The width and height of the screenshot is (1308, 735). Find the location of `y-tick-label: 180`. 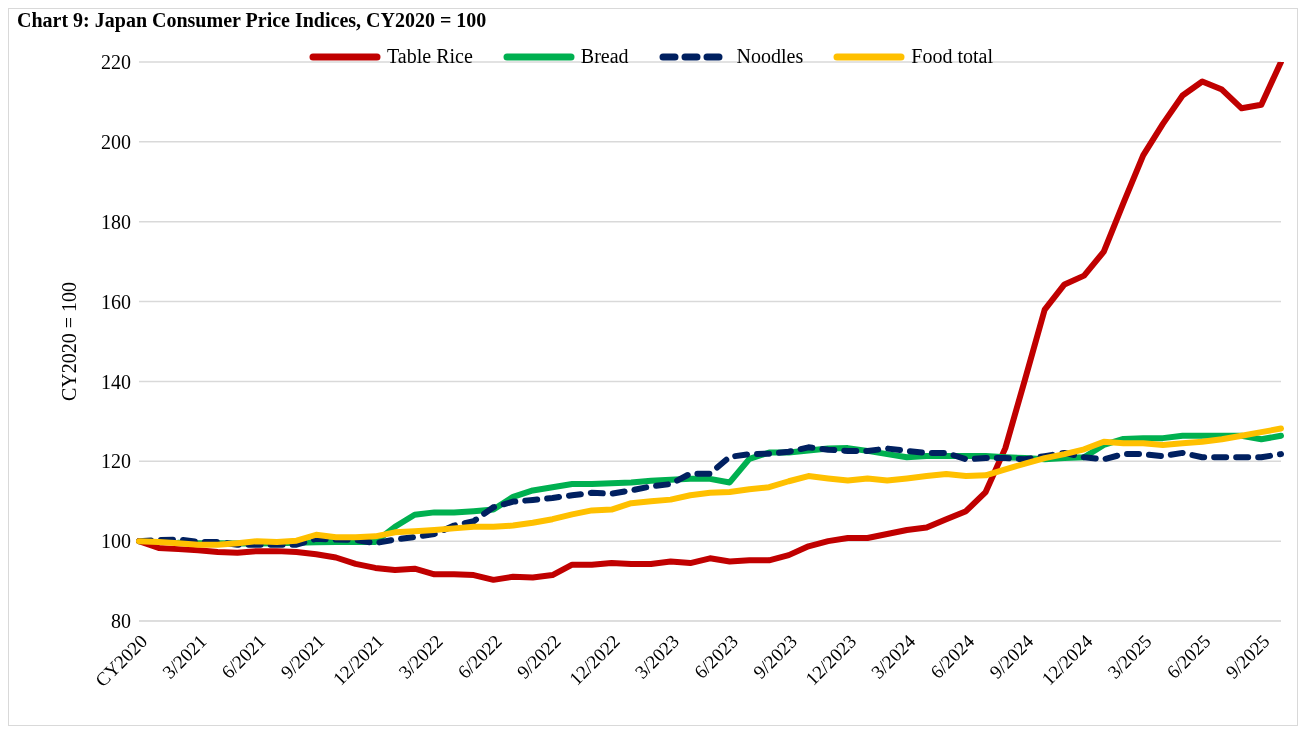

y-tick-label: 180 is located at coordinates (116, 221).